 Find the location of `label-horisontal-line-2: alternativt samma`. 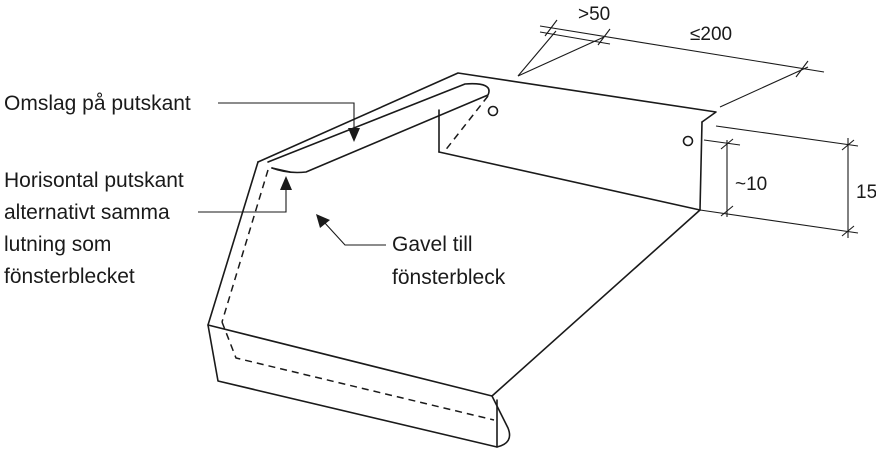

label-horisontal-line-2: alternativt samma is located at coordinates (87, 212).